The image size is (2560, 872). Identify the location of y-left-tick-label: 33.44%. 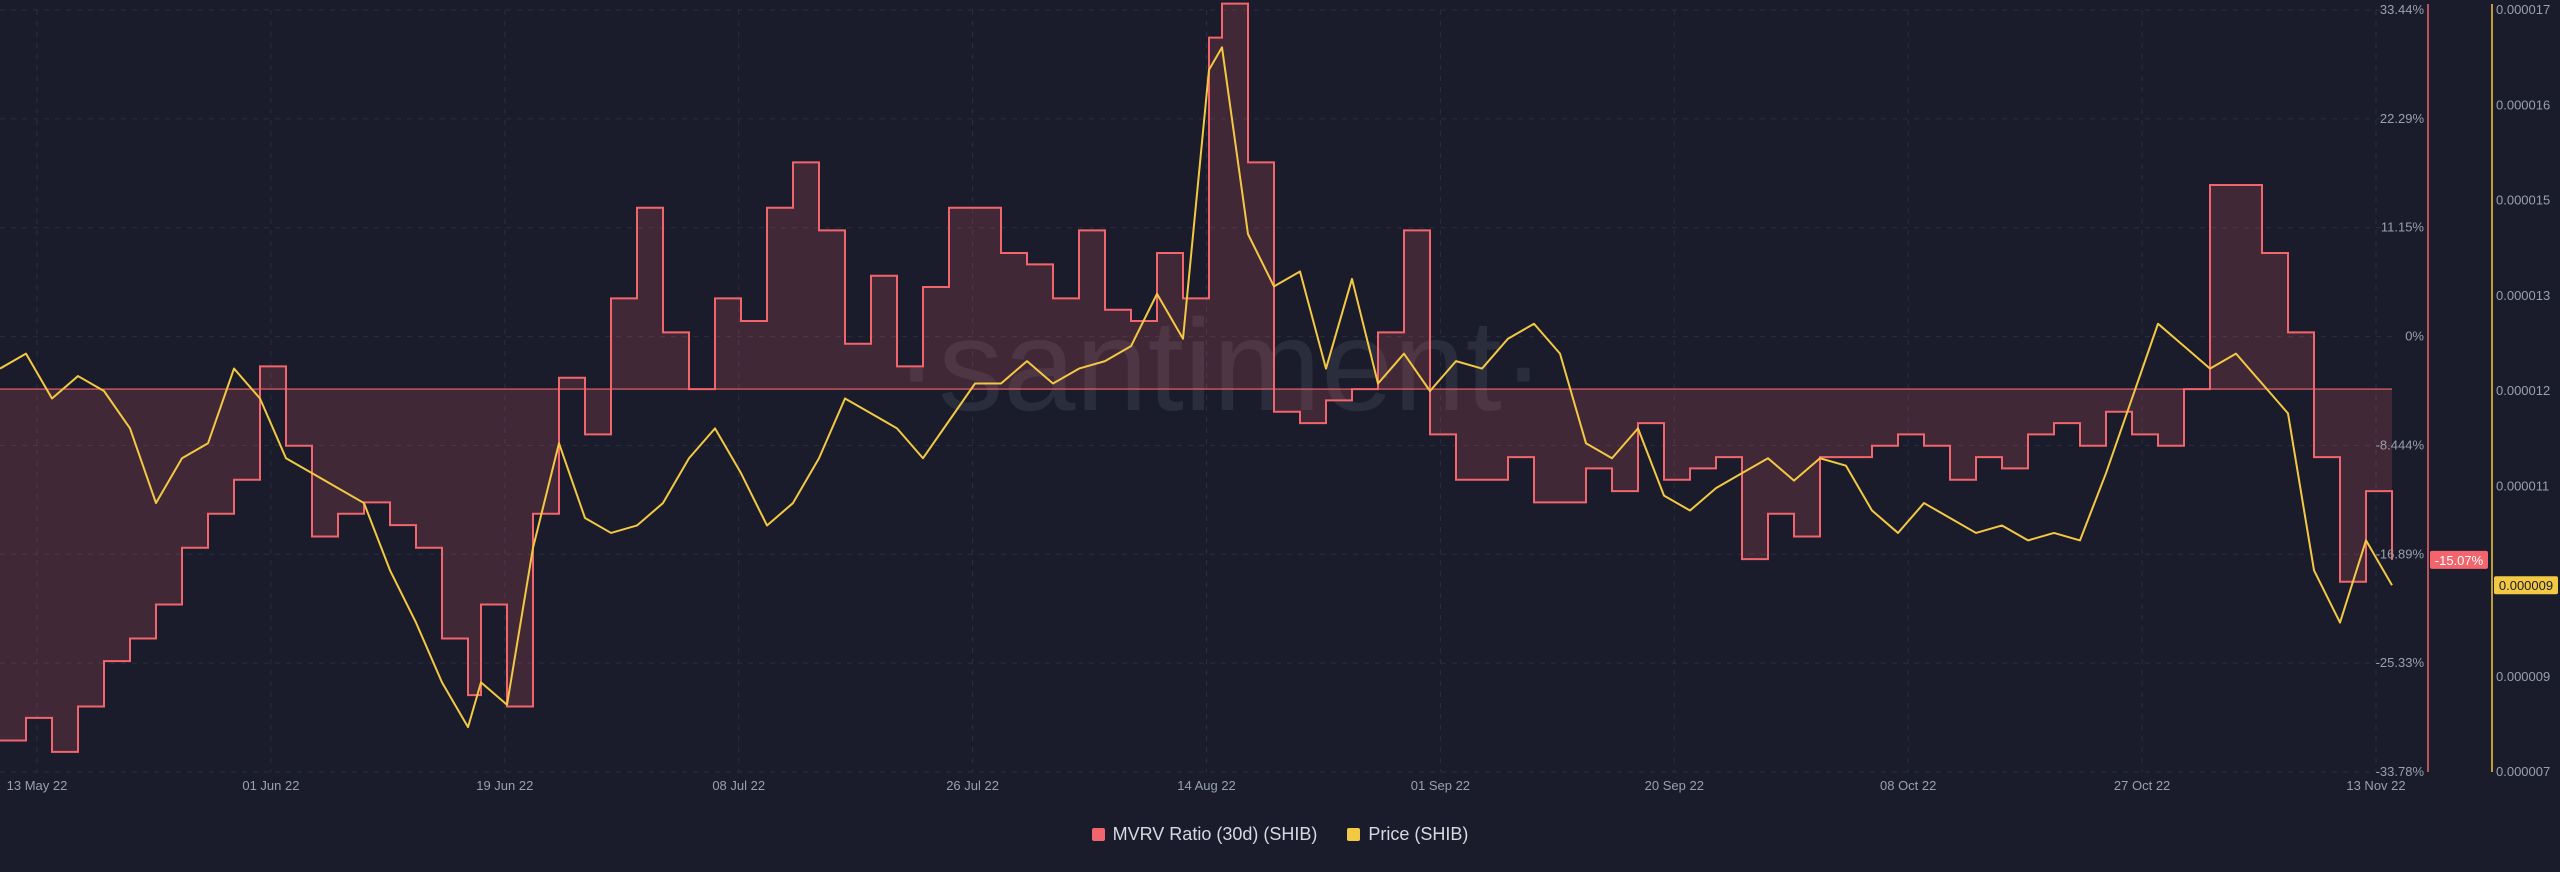
(2402, 9).